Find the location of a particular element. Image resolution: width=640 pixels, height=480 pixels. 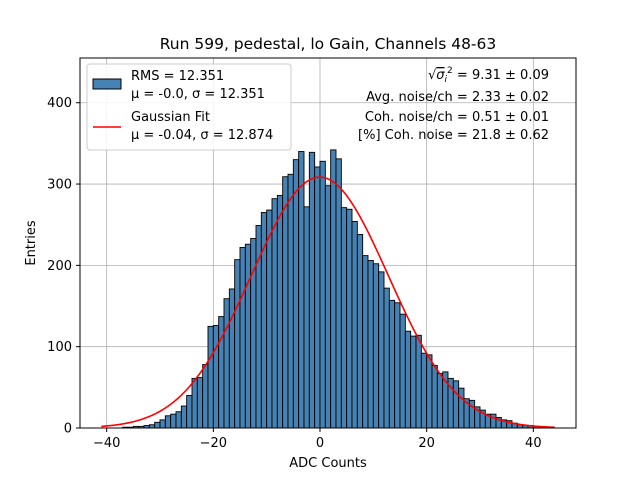

sigma-superscript: 2 is located at coordinates (450, 71).